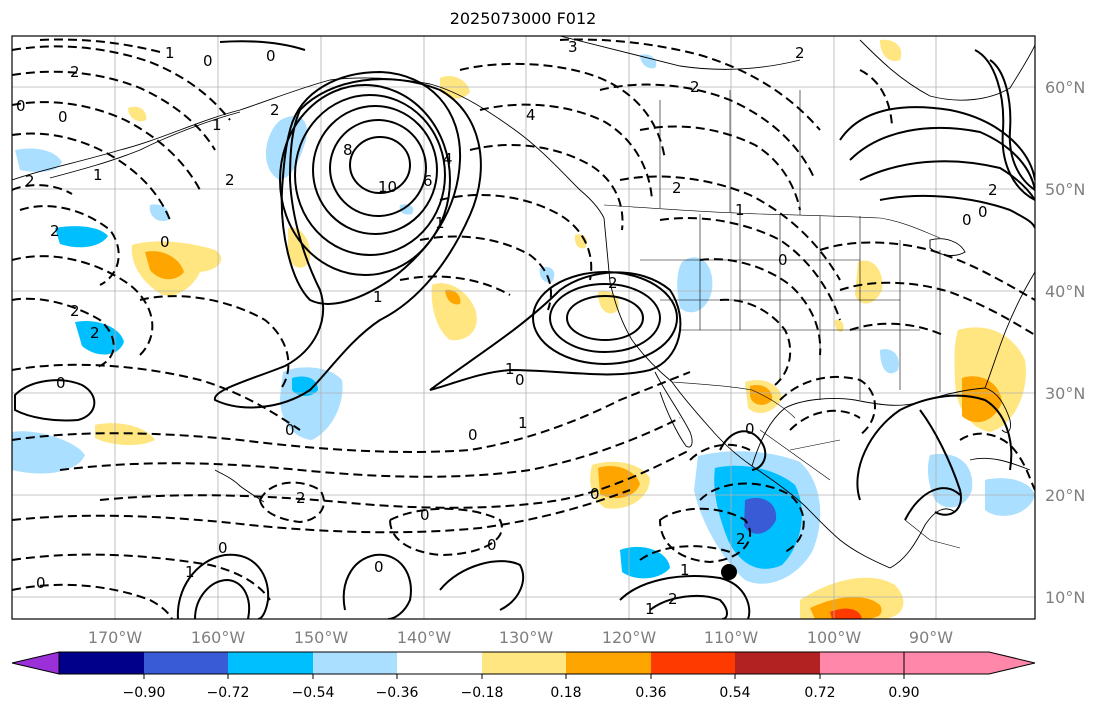 The image size is (1105, 712). I want to click on yucatan, so click(922, 538).